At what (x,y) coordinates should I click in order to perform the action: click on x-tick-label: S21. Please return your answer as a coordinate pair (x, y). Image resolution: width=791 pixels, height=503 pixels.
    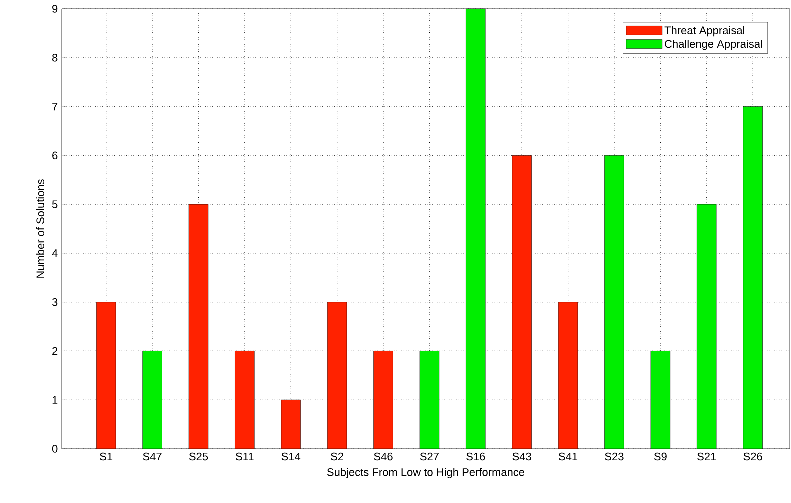
    Looking at the image, I should click on (707, 456).